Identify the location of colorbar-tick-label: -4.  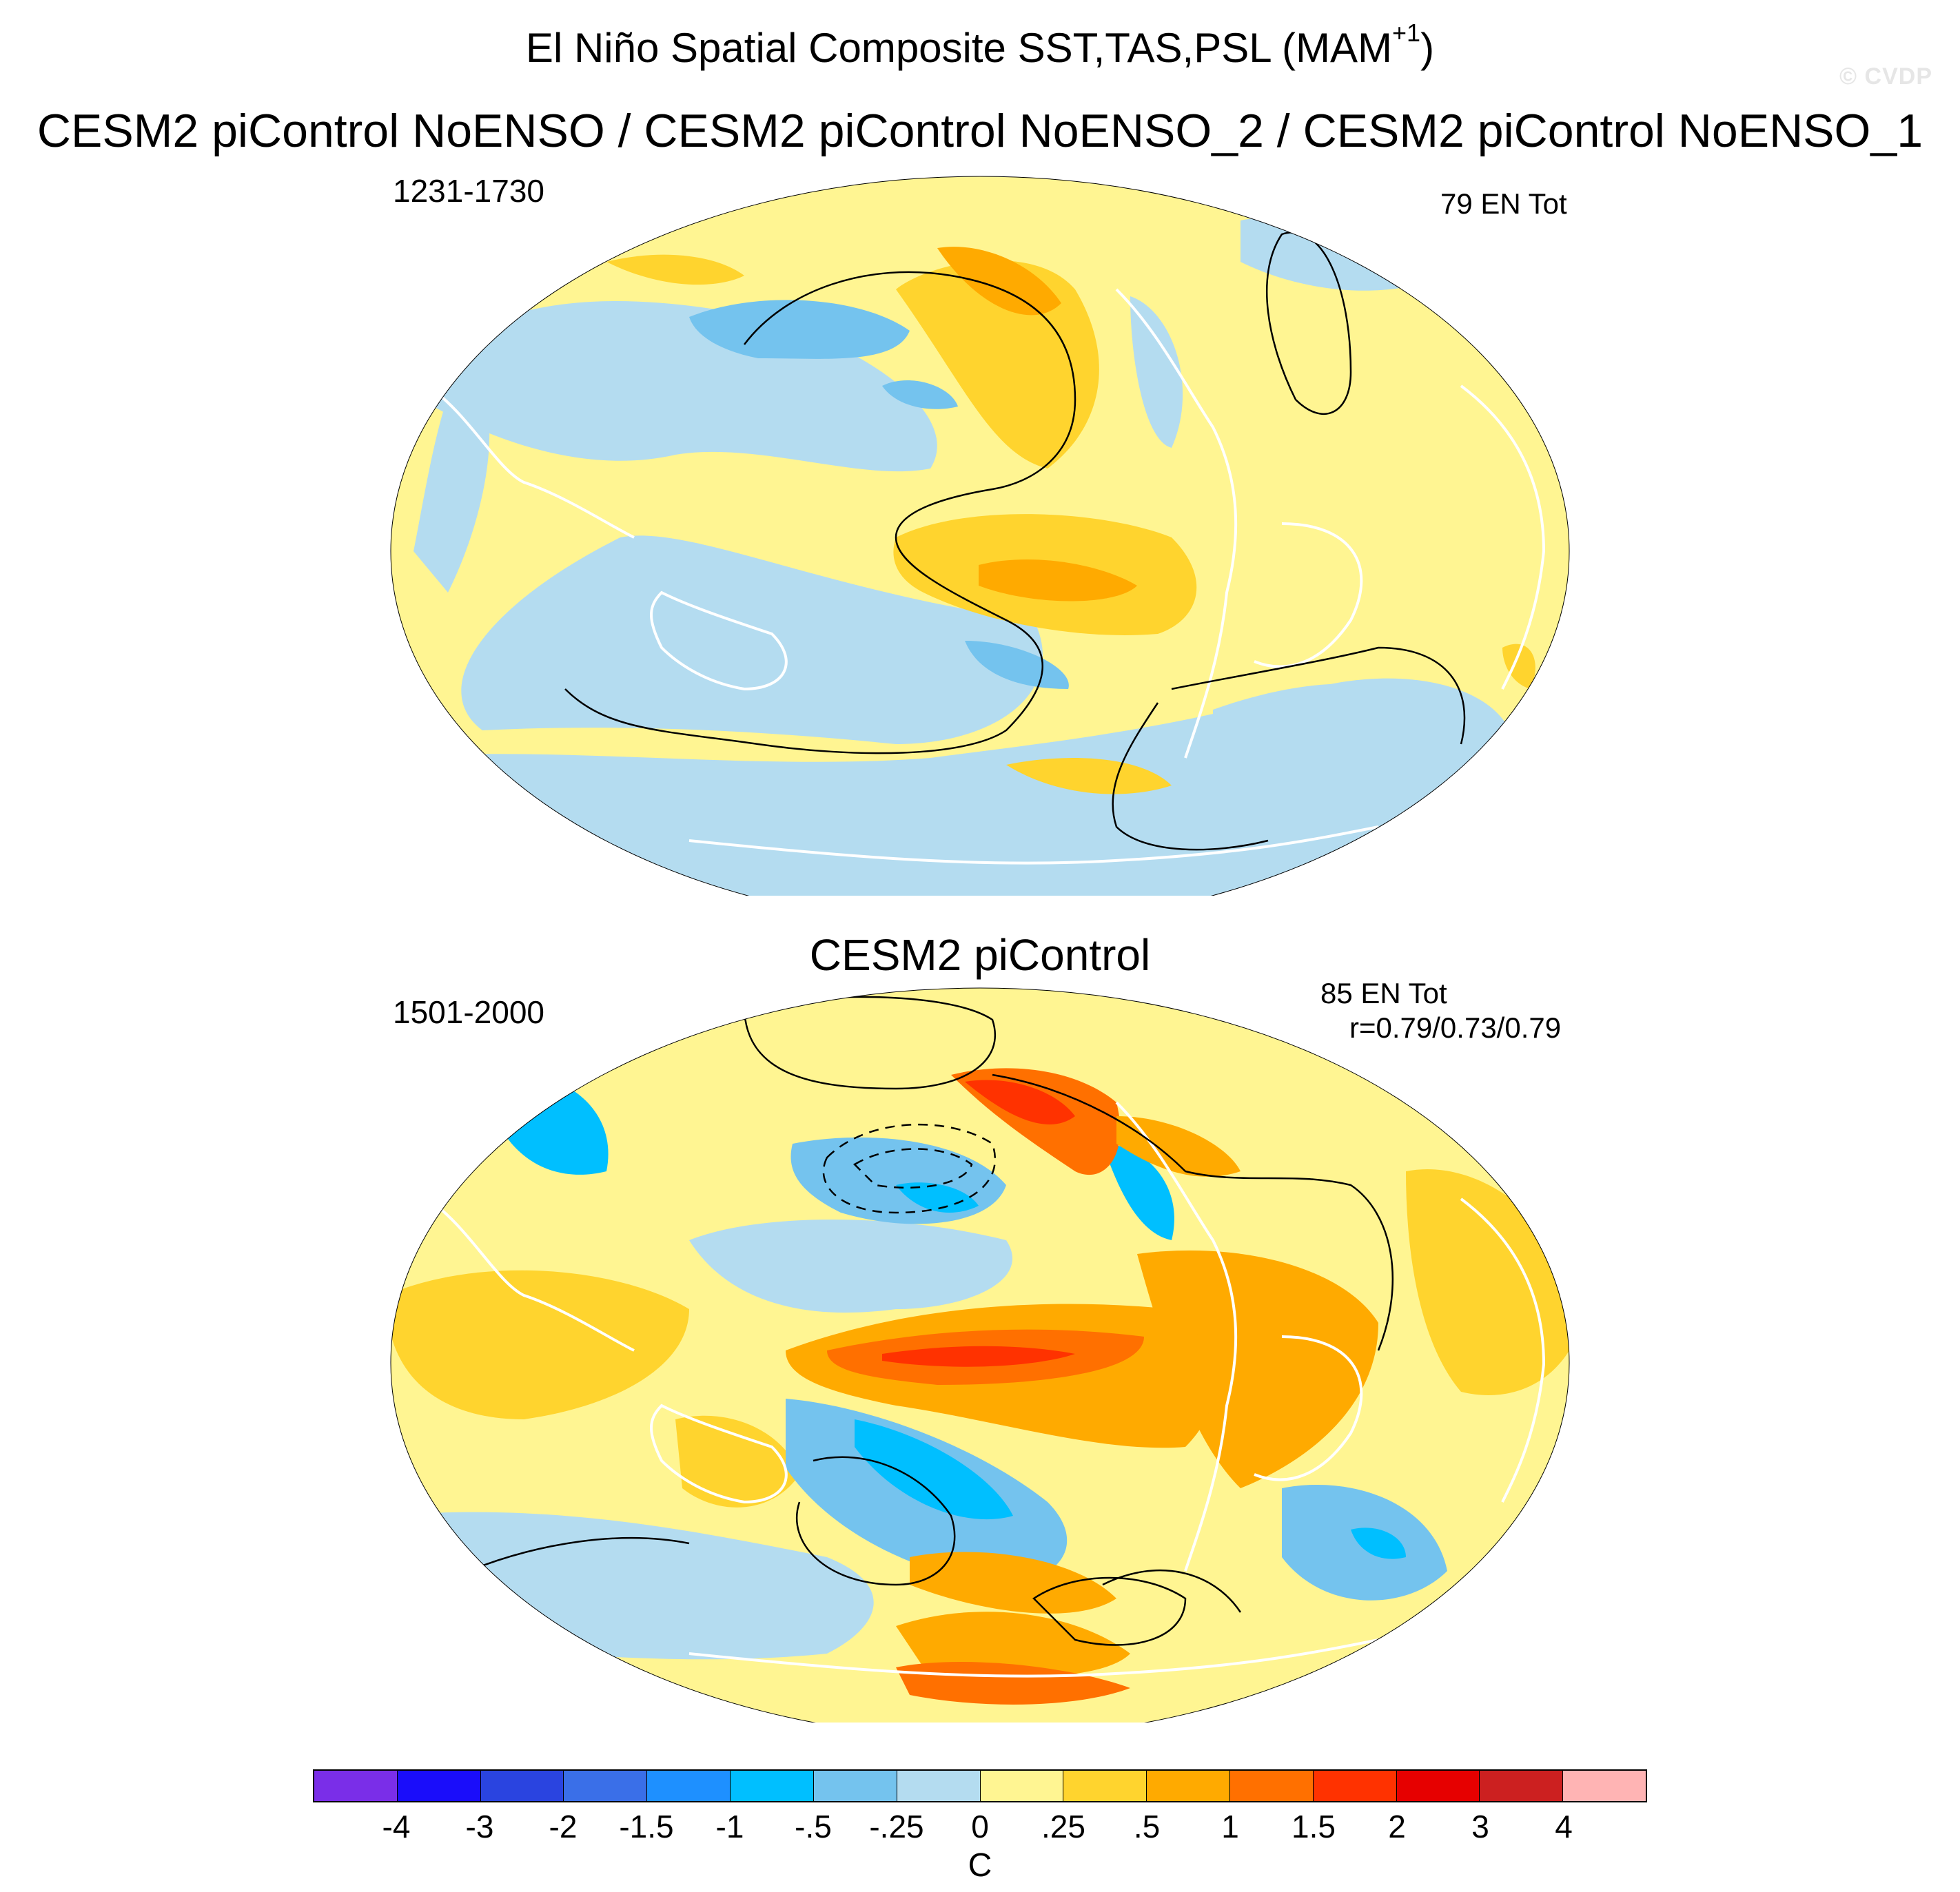
(396, 1826).